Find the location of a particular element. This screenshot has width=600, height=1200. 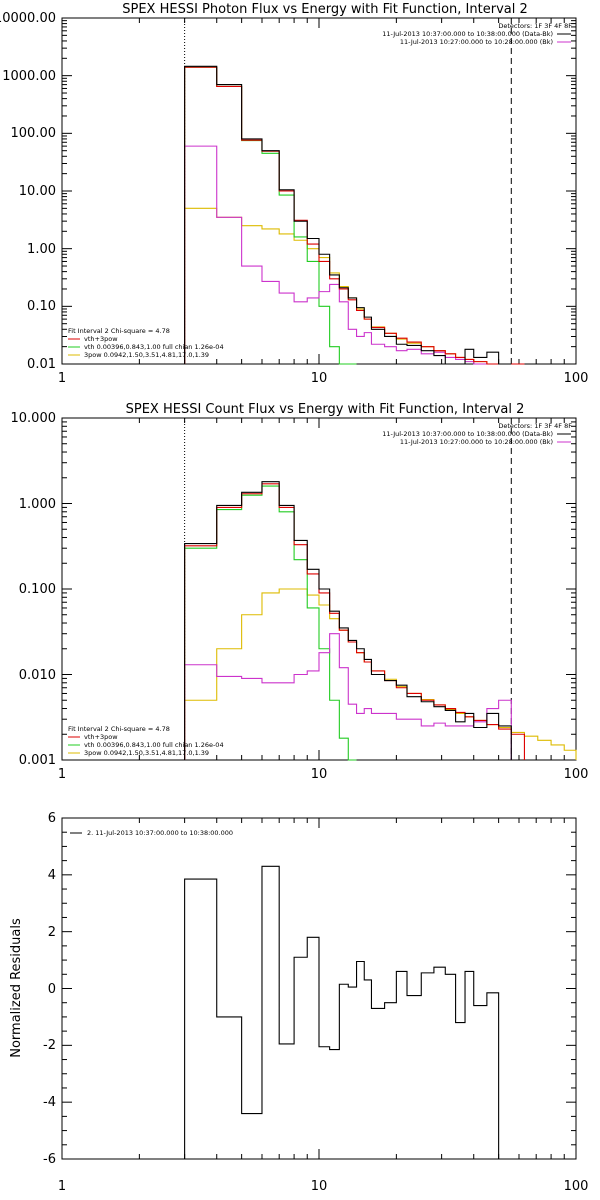

residuals-x-tick-label: 100 is located at coordinates (576, 1186).